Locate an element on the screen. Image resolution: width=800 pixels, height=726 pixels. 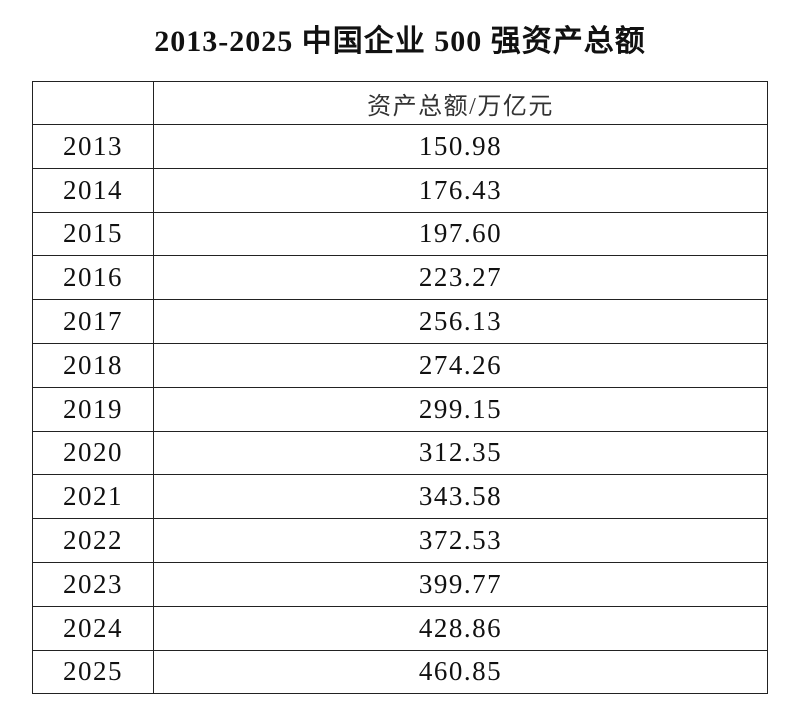
year-cell: 2021 is located at coordinates (93, 497).